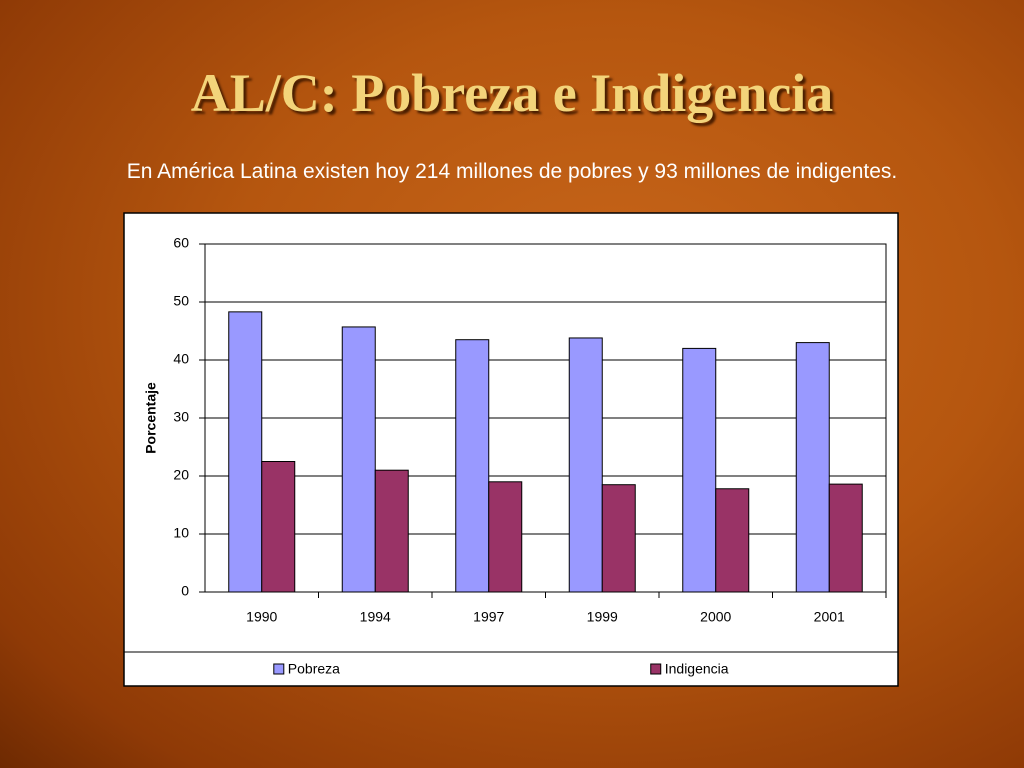  I want to click on y-tick-label: 60, so click(181, 243).